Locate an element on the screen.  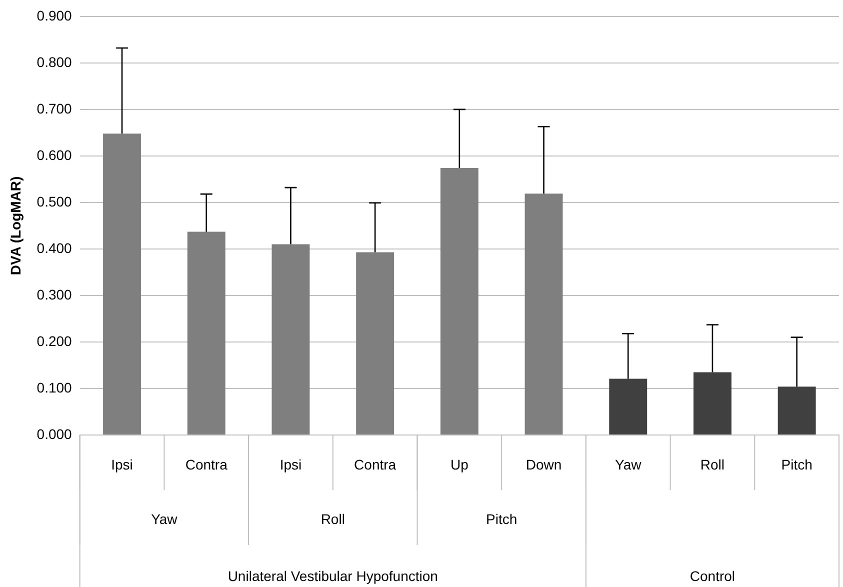
text: Pitch is located at coordinates (502, 518).